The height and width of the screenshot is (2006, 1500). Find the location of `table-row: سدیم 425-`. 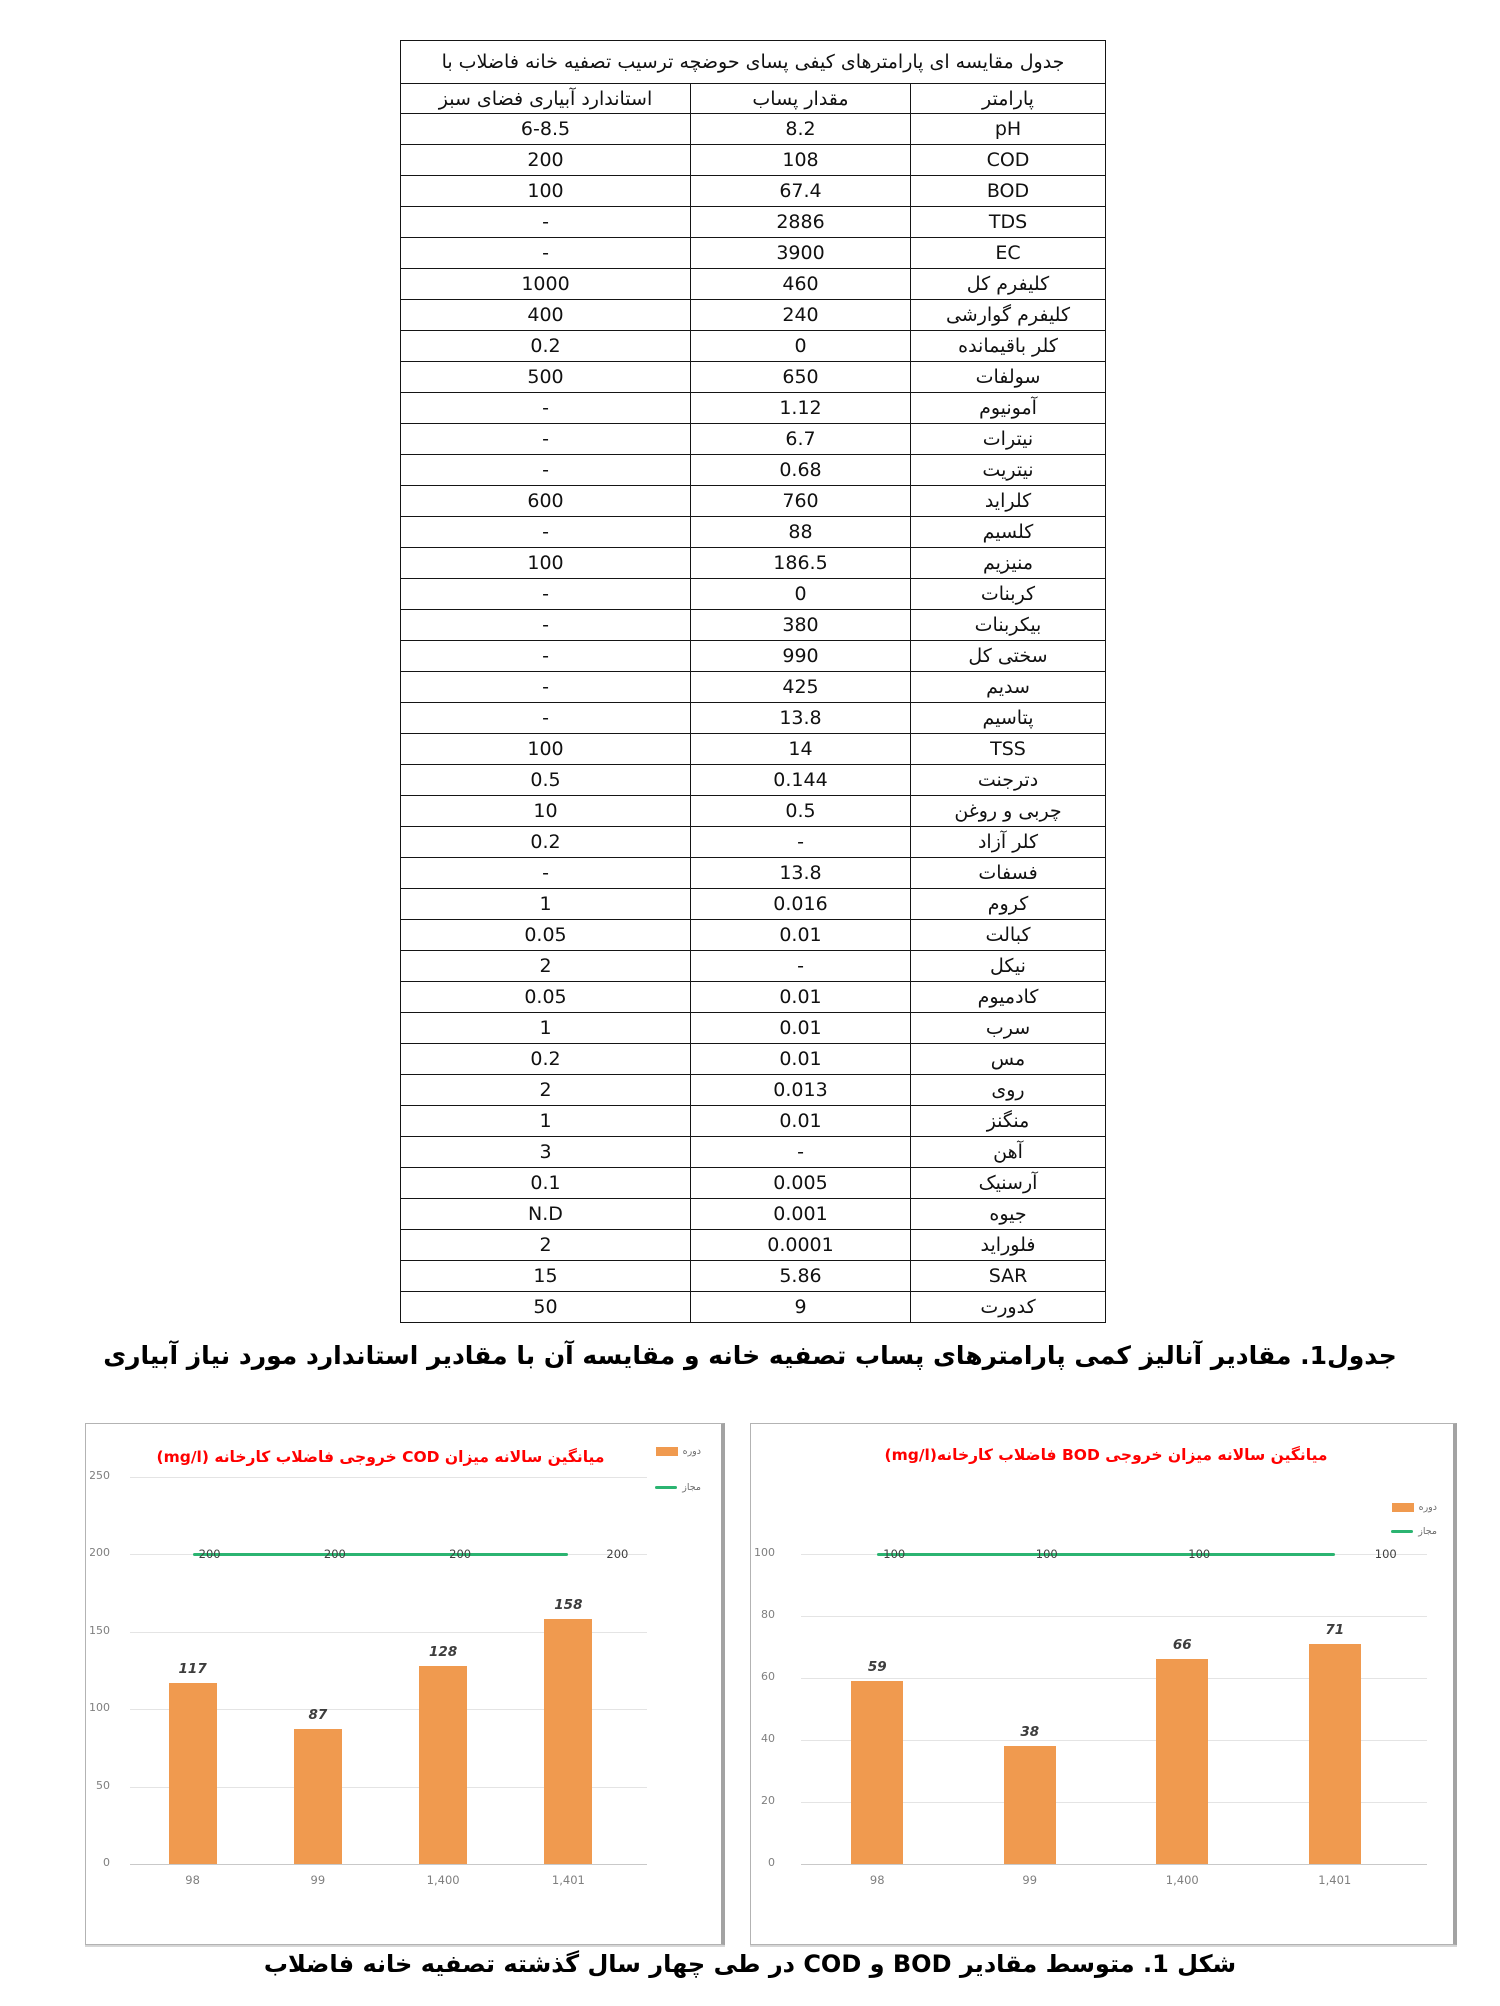

table-row: سدیم 425- is located at coordinates (753, 687).